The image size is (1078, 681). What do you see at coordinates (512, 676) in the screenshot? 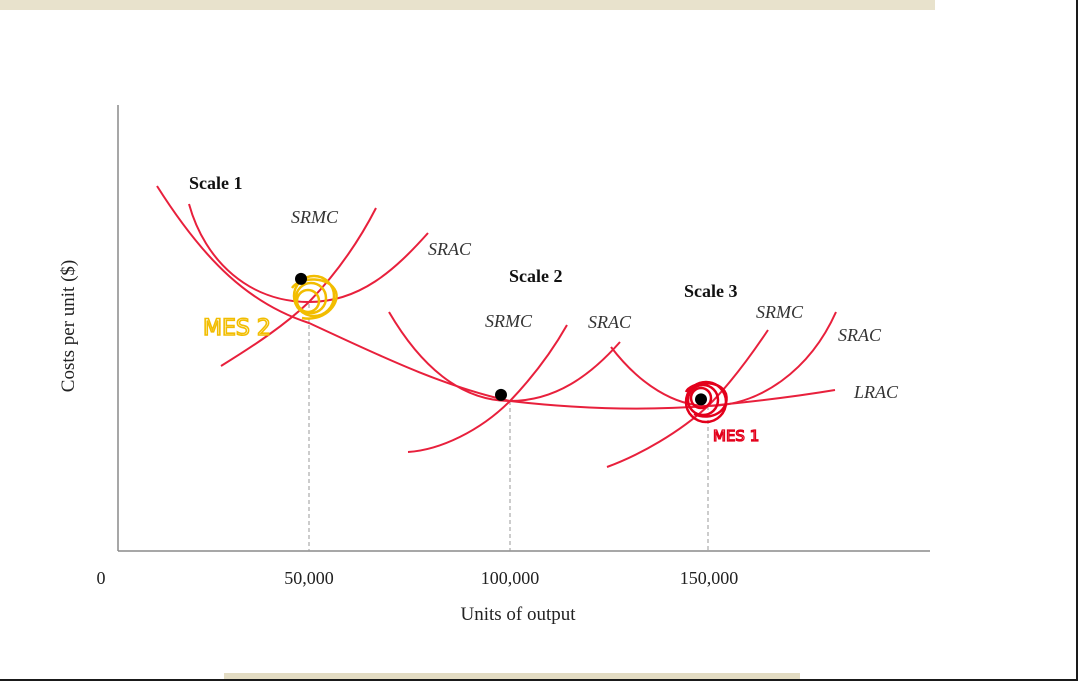
I see `bottom-accent-bar` at bounding box center [512, 676].